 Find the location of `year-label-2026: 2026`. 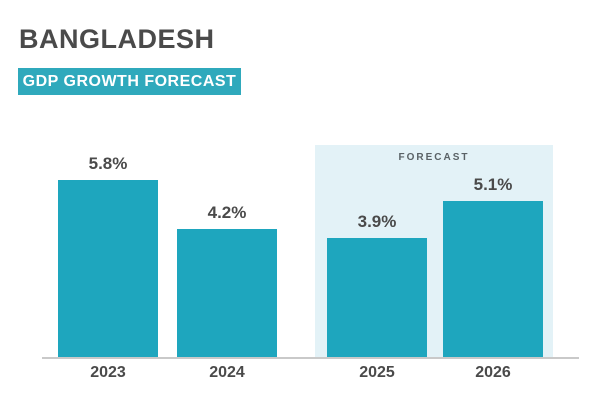

year-label-2026: 2026 is located at coordinates (493, 372).